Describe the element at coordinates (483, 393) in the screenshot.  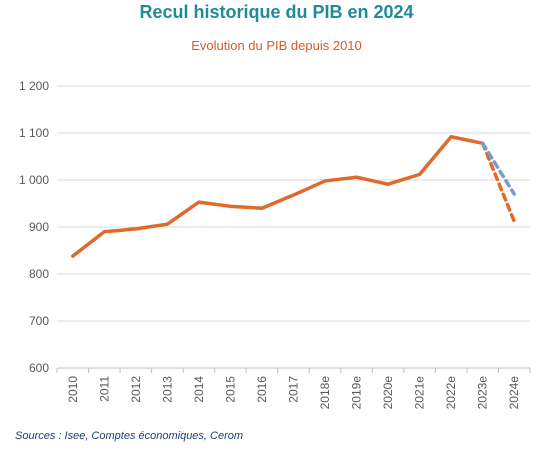
I see `x-tick-label: 2023e` at that location.